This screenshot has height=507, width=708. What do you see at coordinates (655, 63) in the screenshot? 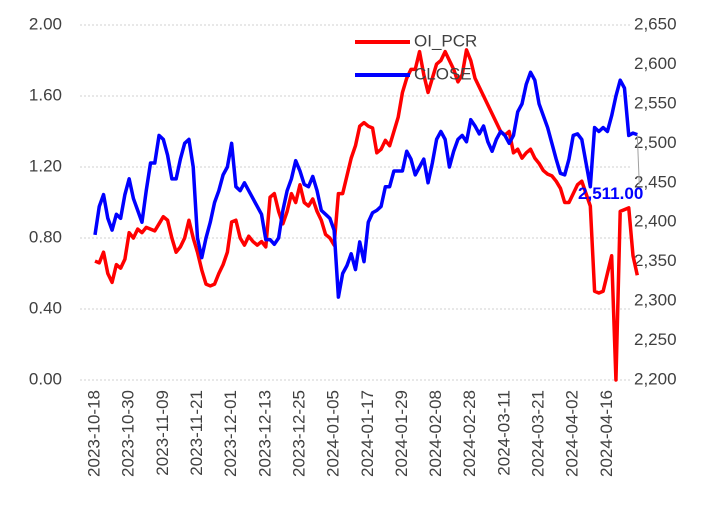
I see `y2-tick-label: 2,600` at bounding box center [655, 63].